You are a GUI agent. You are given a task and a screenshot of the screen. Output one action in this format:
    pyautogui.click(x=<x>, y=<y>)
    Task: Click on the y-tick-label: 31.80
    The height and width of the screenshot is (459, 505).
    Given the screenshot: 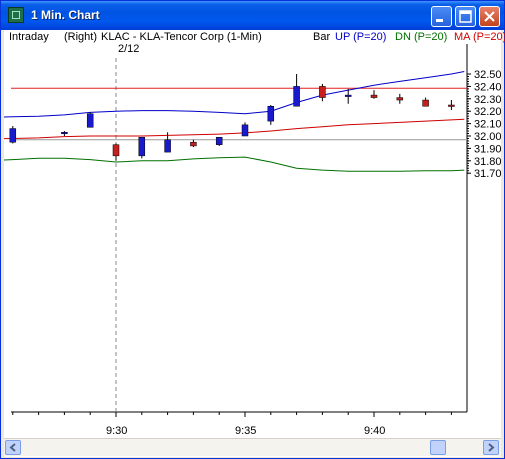 What is the action you would take?
    pyautogui.click(x=487, y=162)
    